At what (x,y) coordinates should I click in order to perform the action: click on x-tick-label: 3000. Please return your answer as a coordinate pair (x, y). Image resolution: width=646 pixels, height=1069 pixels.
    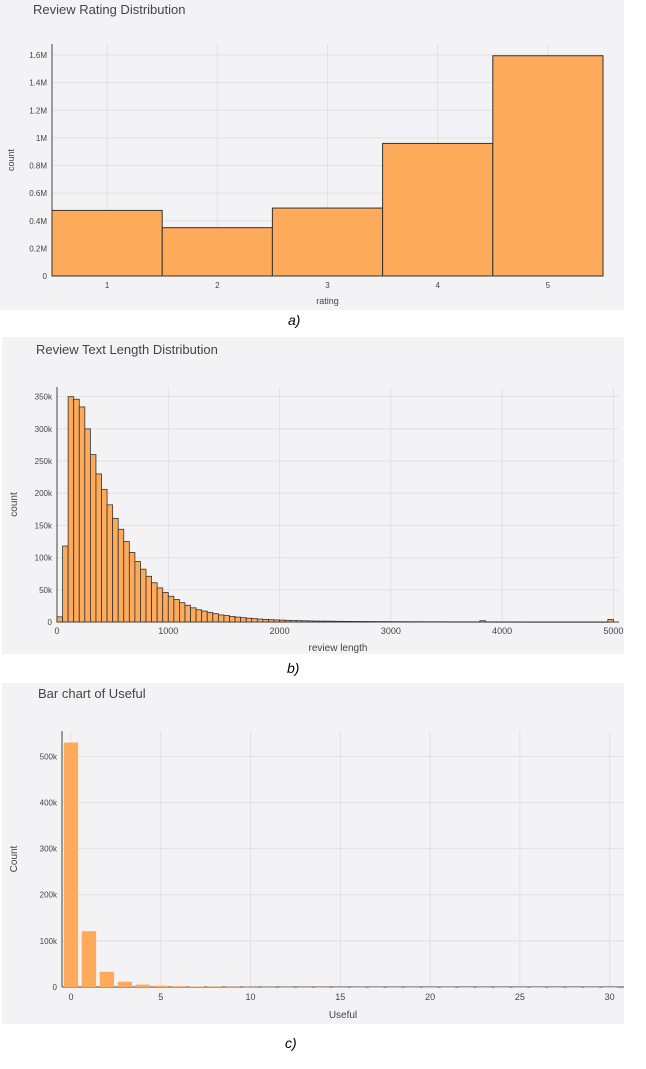
    Looking at the image, I should click on (391, 631).